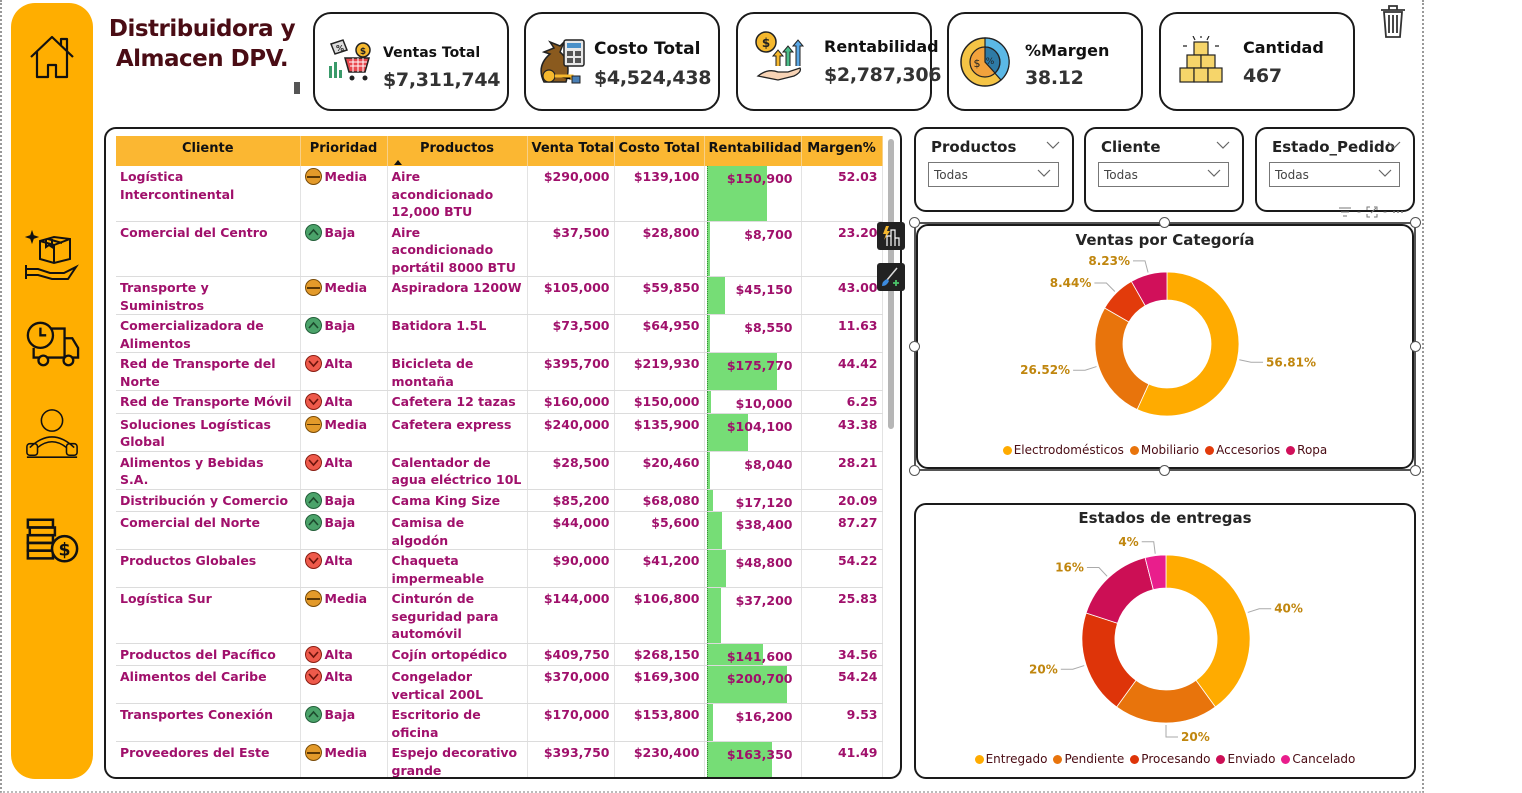  I want to click on quick-insights-button, so click(891, 236).